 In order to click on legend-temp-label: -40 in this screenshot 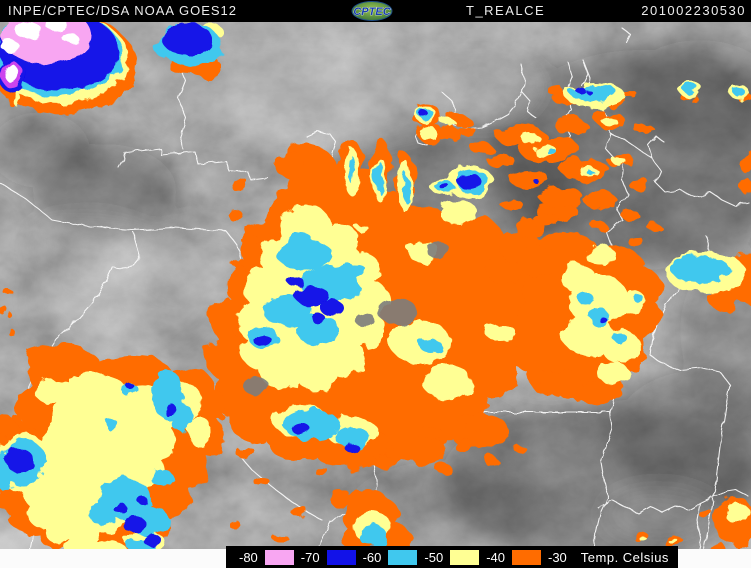, I will do `click(495, 557)`.